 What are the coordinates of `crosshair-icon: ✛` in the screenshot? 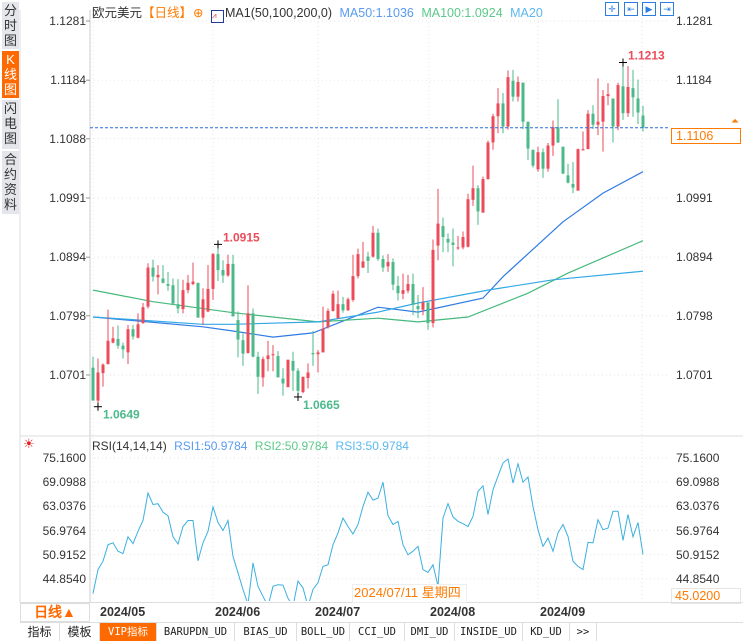 It's located at (612, 9).